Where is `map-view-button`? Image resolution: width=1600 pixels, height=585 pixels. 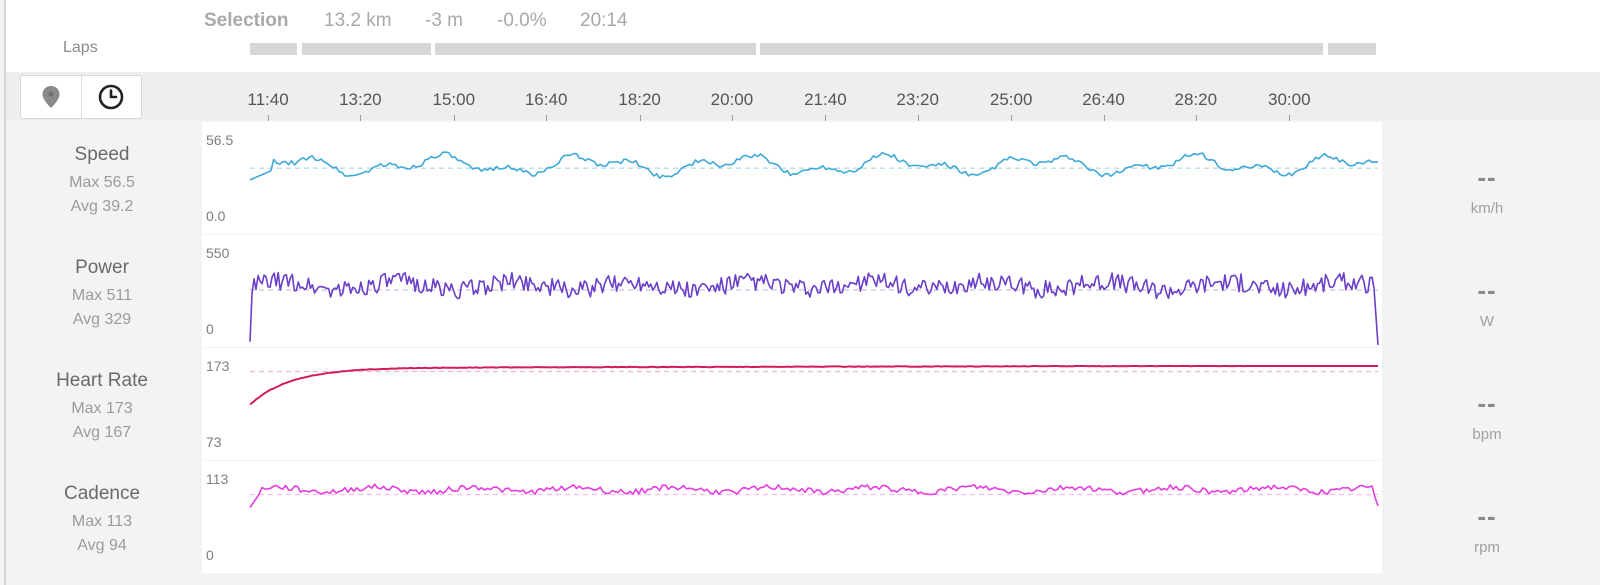
map-view-button is located at coordinates (51, 97).